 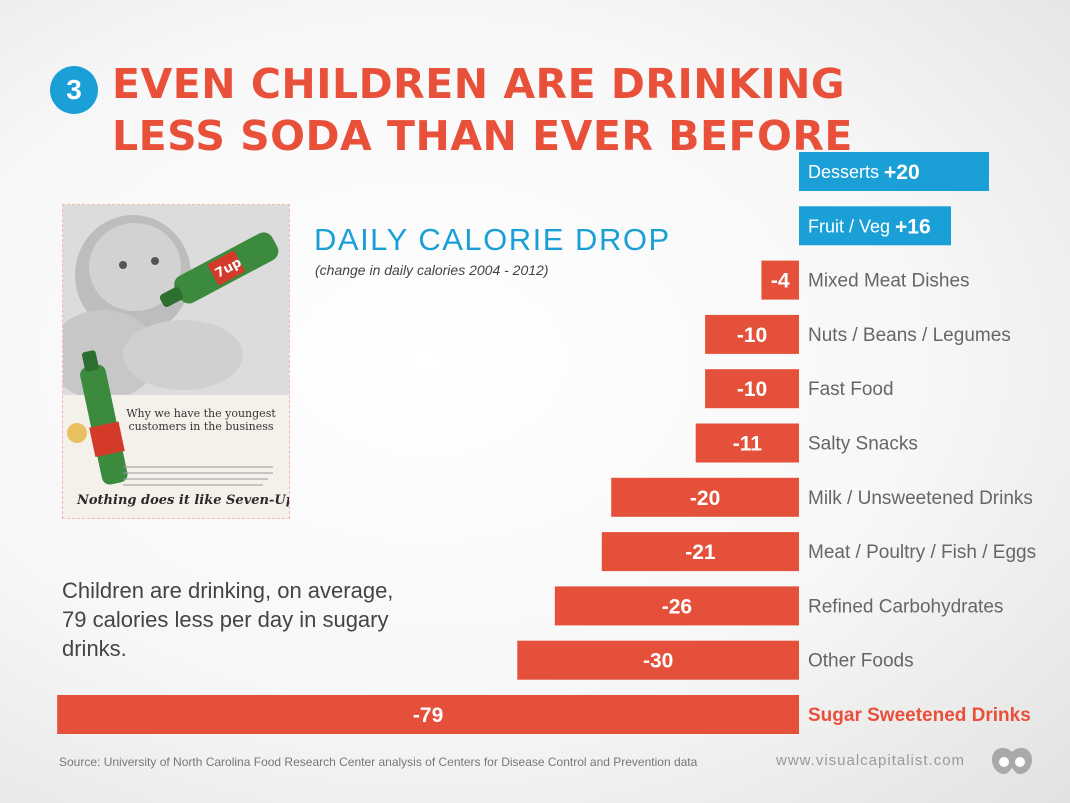 I want to click on value-label: +20, so click(x=902, y=172).